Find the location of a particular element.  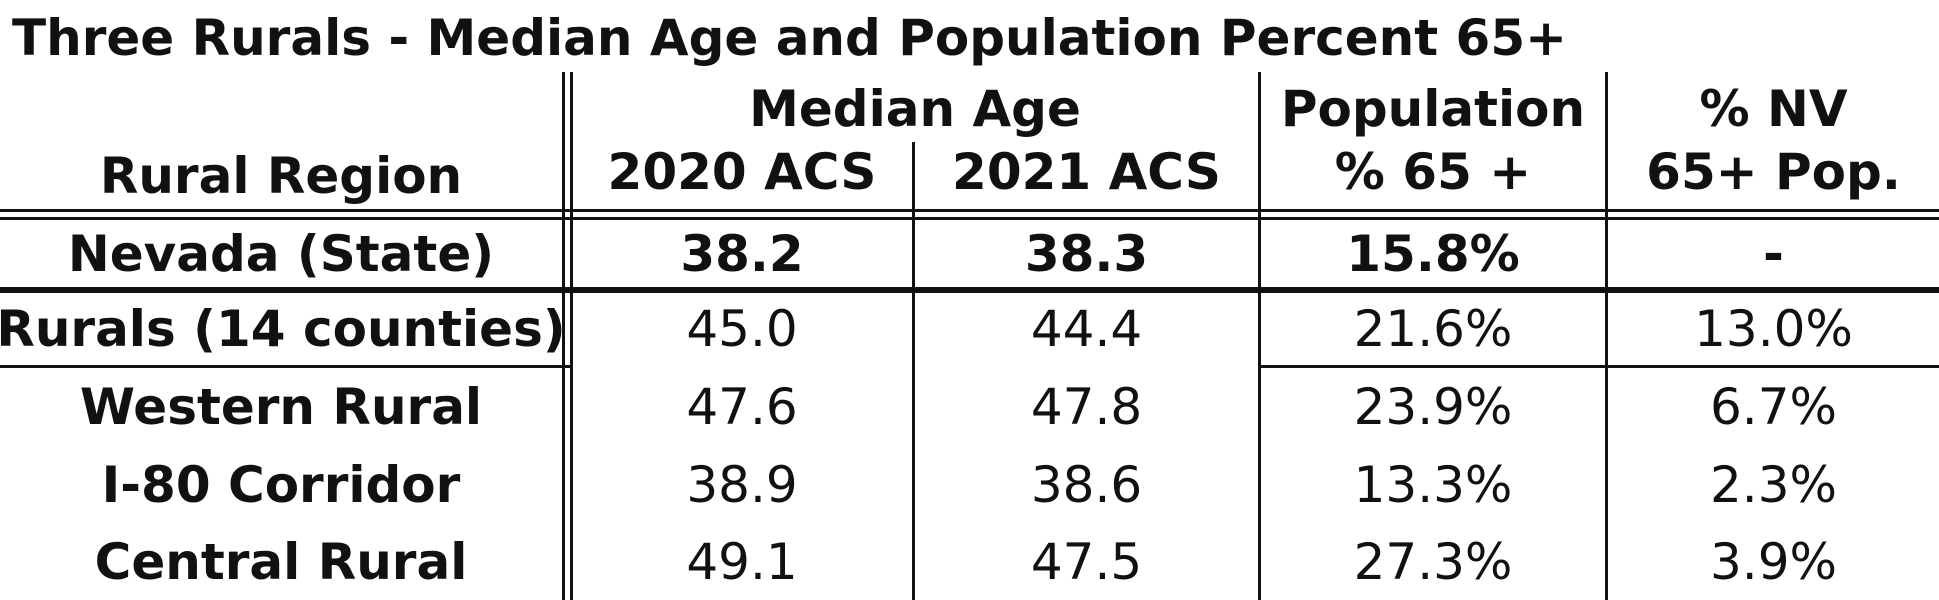

table-cell: 47.8 is located at coordinates (1086, 407).